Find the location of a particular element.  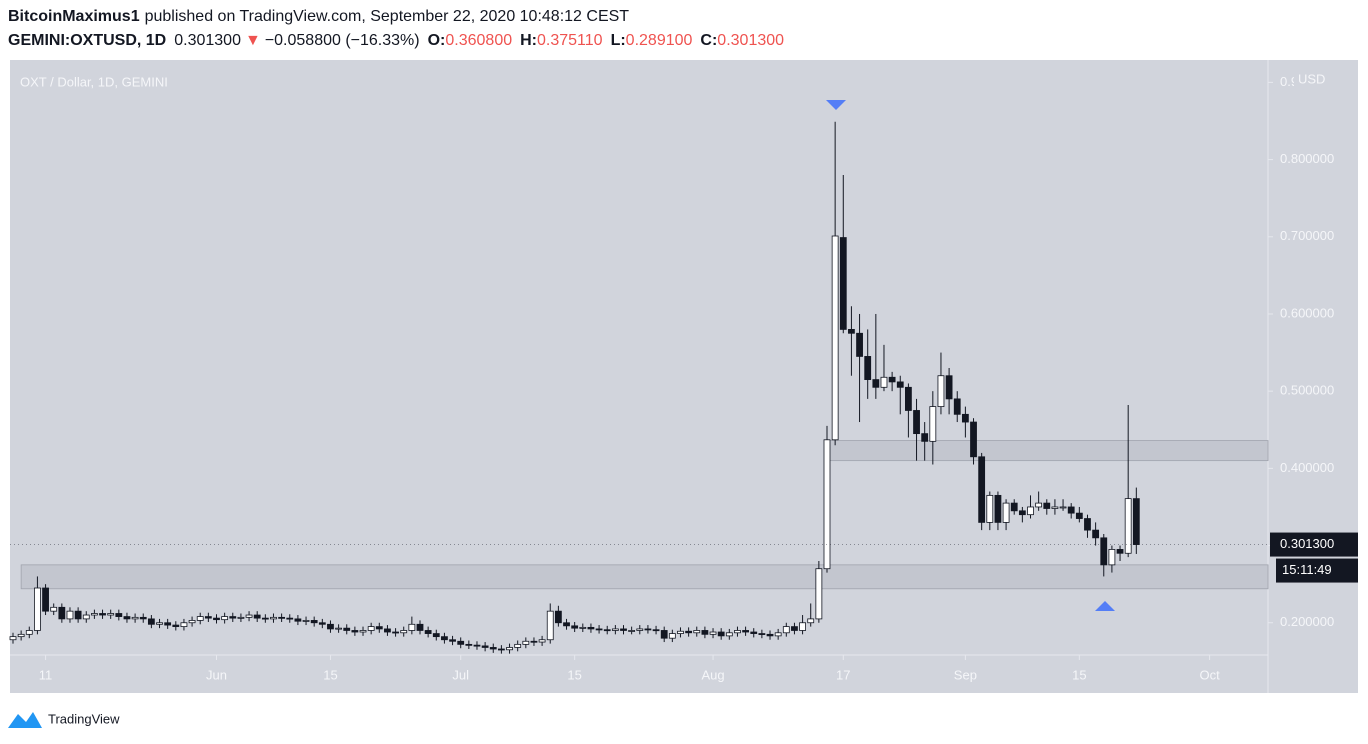

top-marker is located at coordinates (836, 105).